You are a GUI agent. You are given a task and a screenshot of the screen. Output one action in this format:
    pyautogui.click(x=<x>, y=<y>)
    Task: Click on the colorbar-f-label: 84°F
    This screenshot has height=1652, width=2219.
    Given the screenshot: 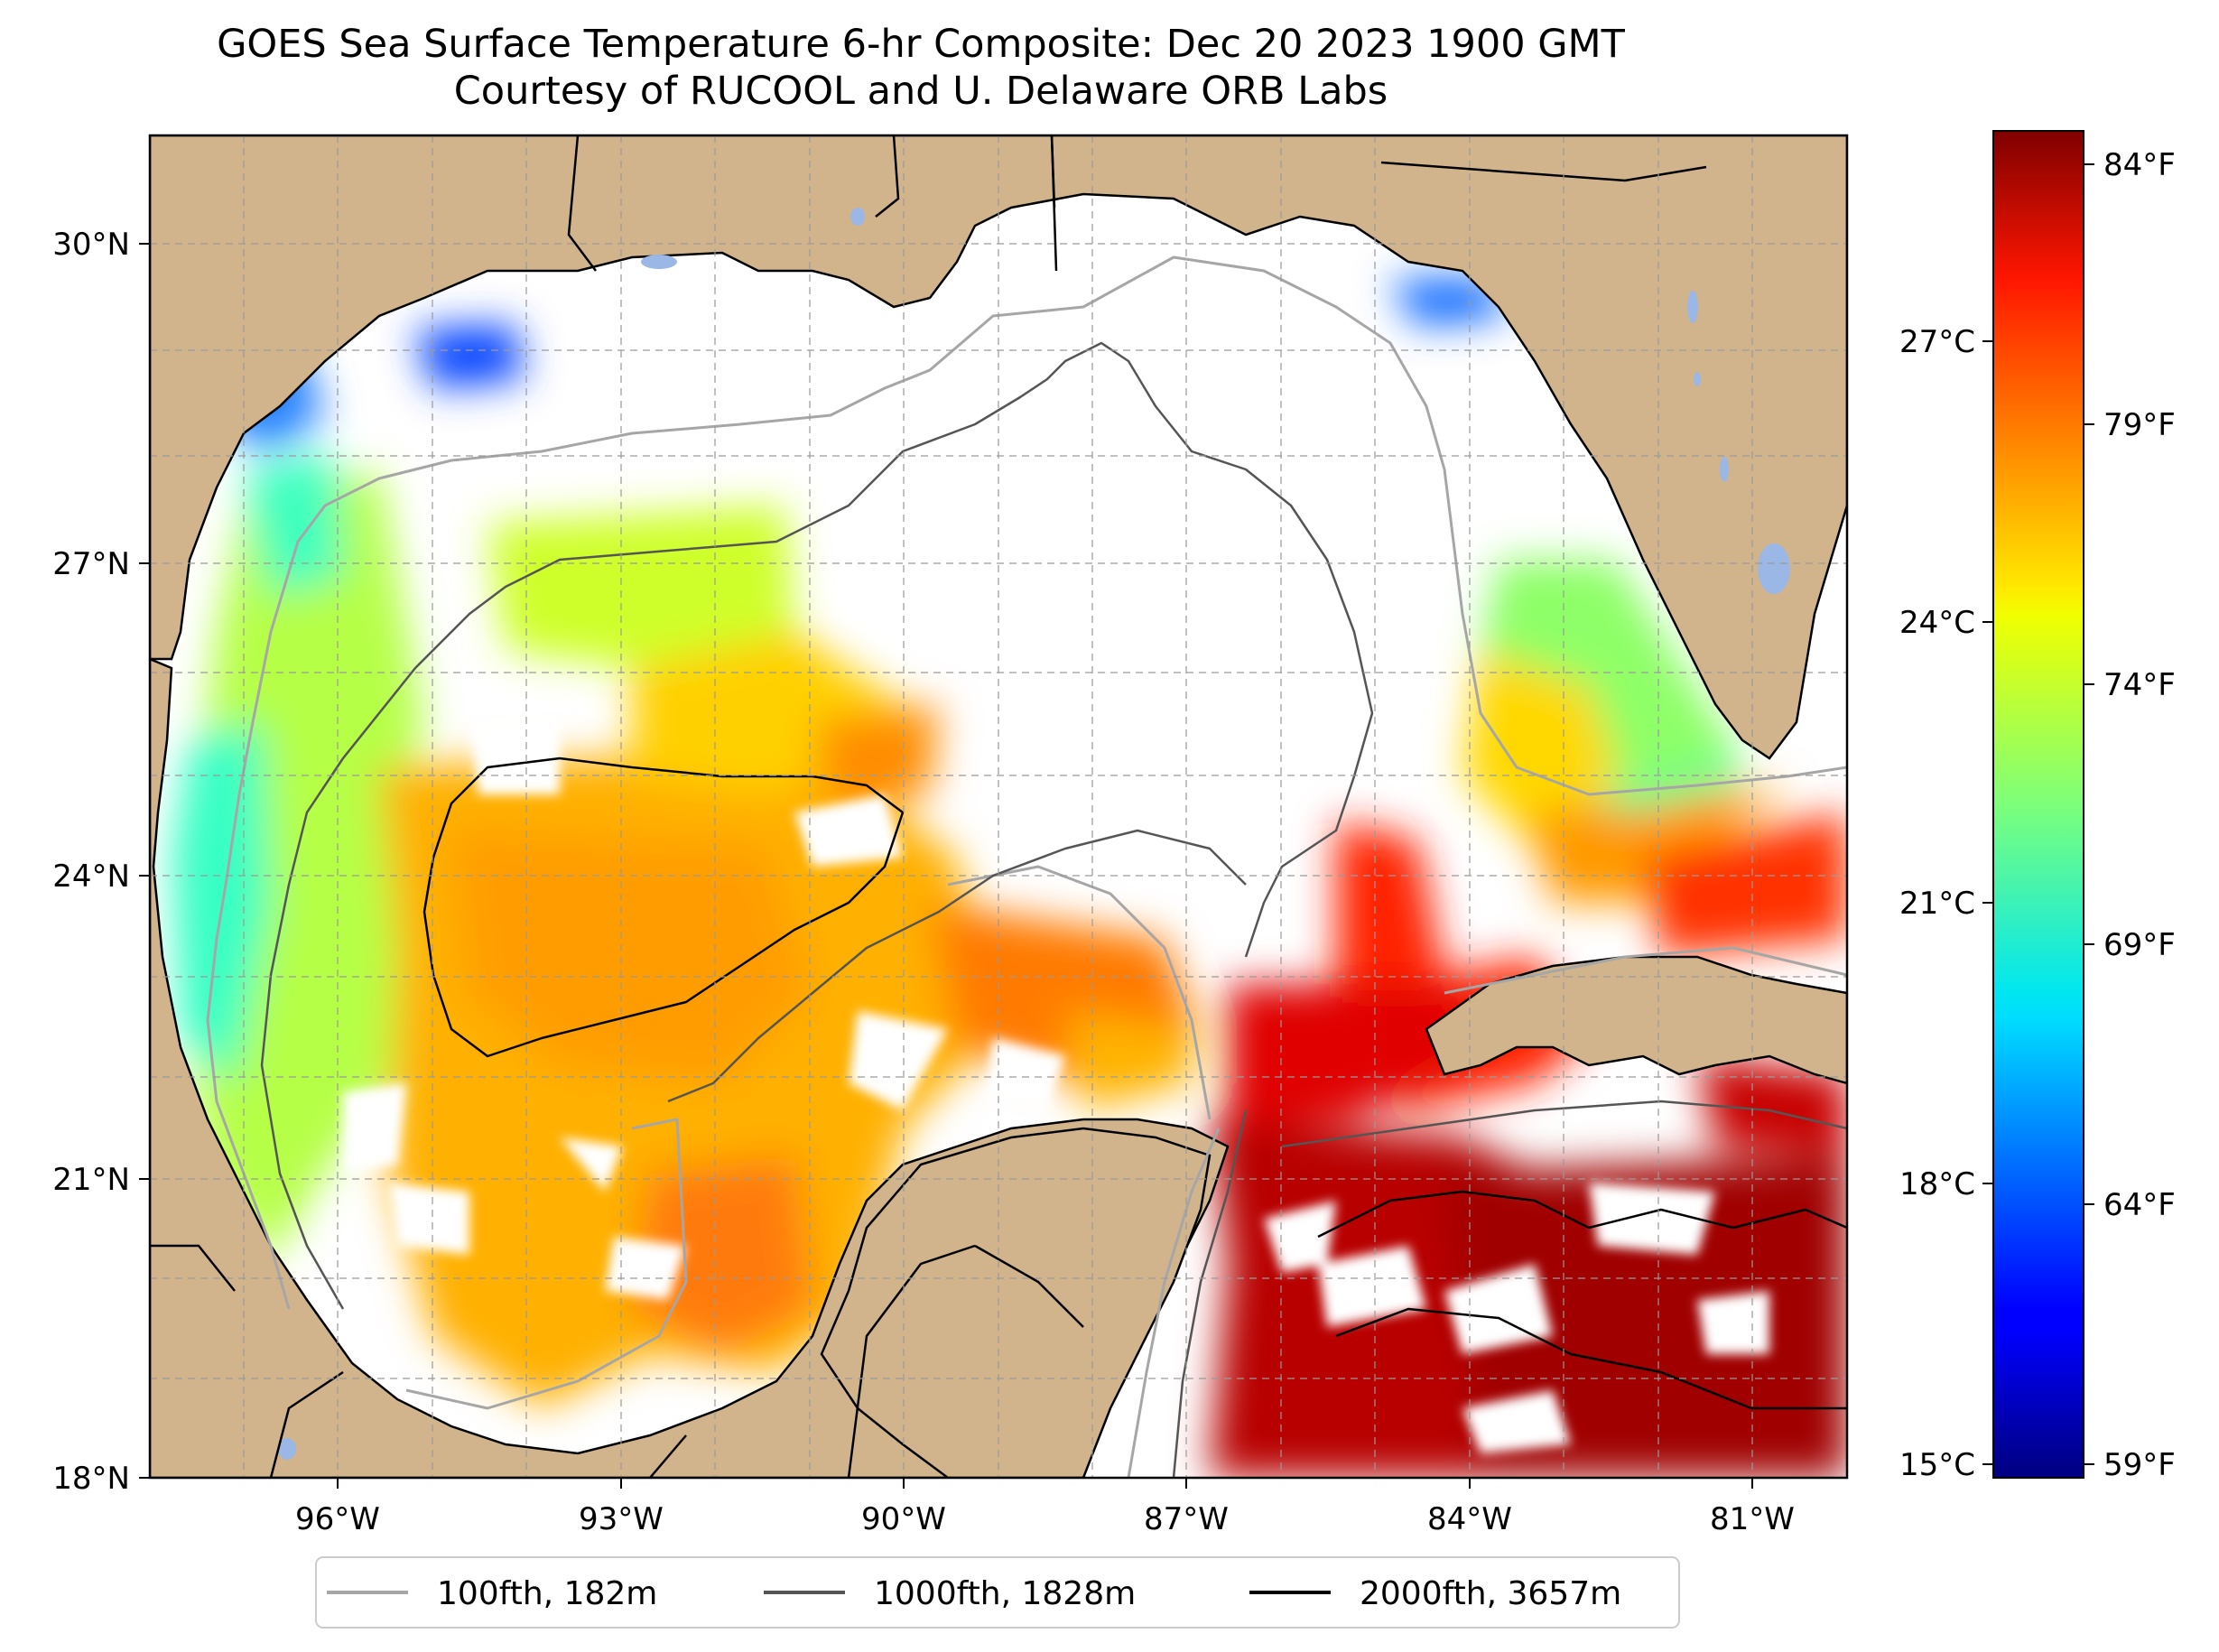 What is the action you would take?
    pyautogui.click(x=2139, y=165)
    